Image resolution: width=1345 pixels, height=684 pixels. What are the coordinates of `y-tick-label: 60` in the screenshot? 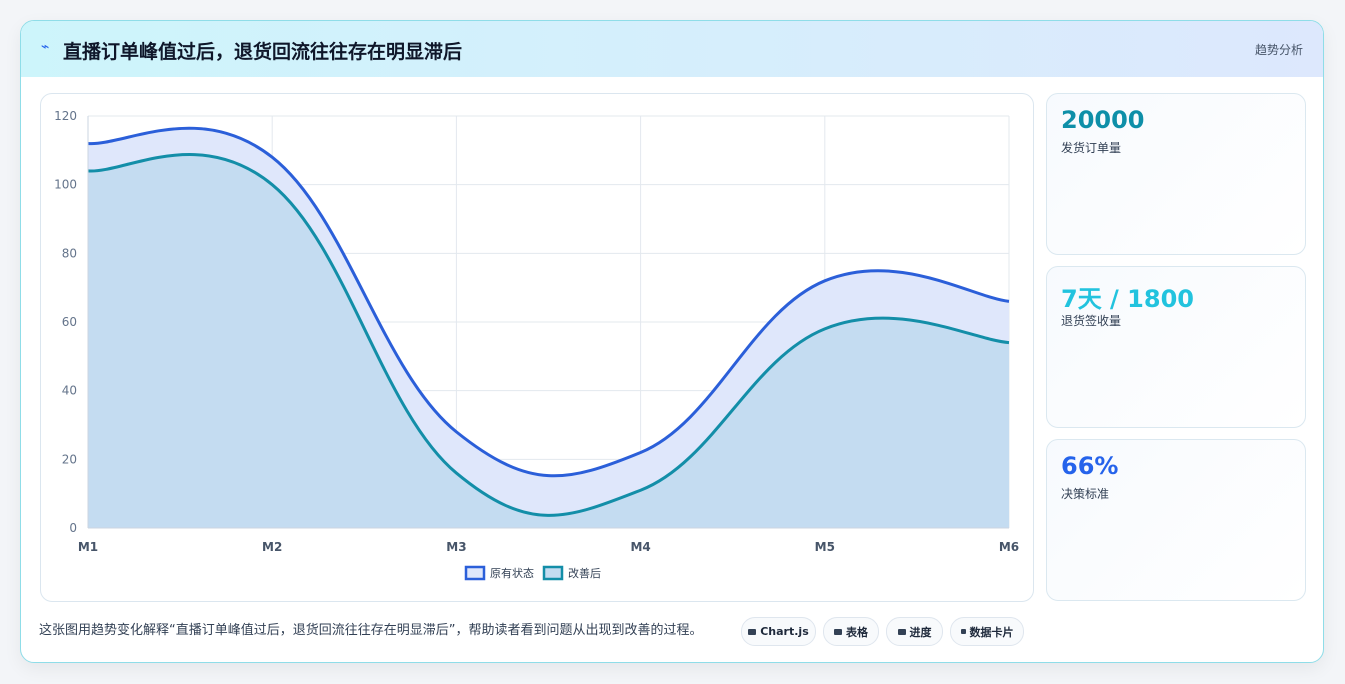 It's located at (69, 322).